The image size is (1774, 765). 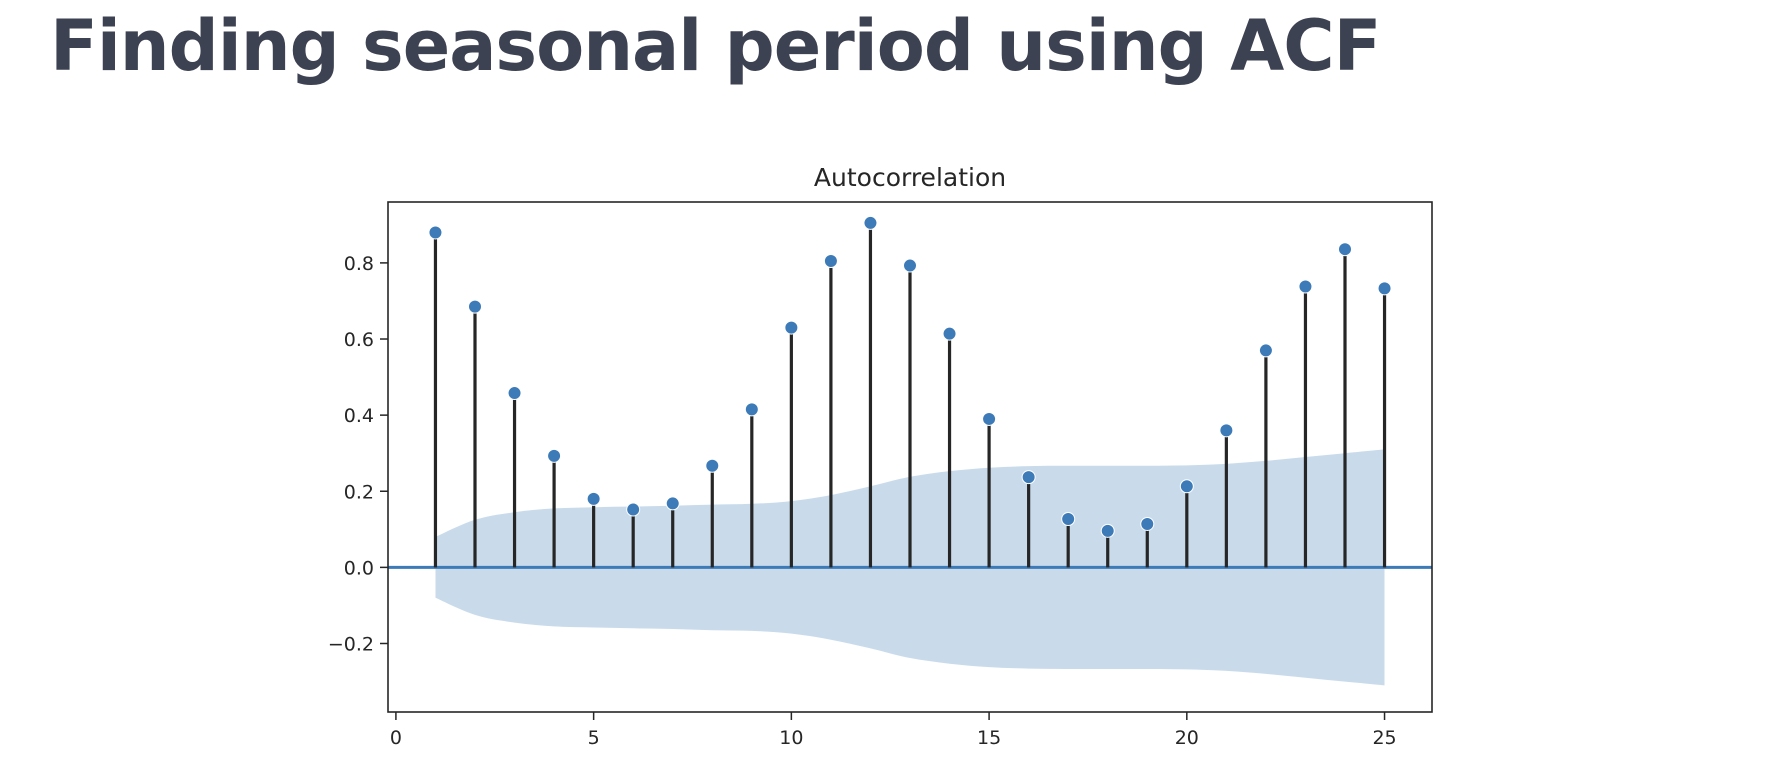 I want to click on y-tick-label-2: 0.2, so click(x=359, y=492).